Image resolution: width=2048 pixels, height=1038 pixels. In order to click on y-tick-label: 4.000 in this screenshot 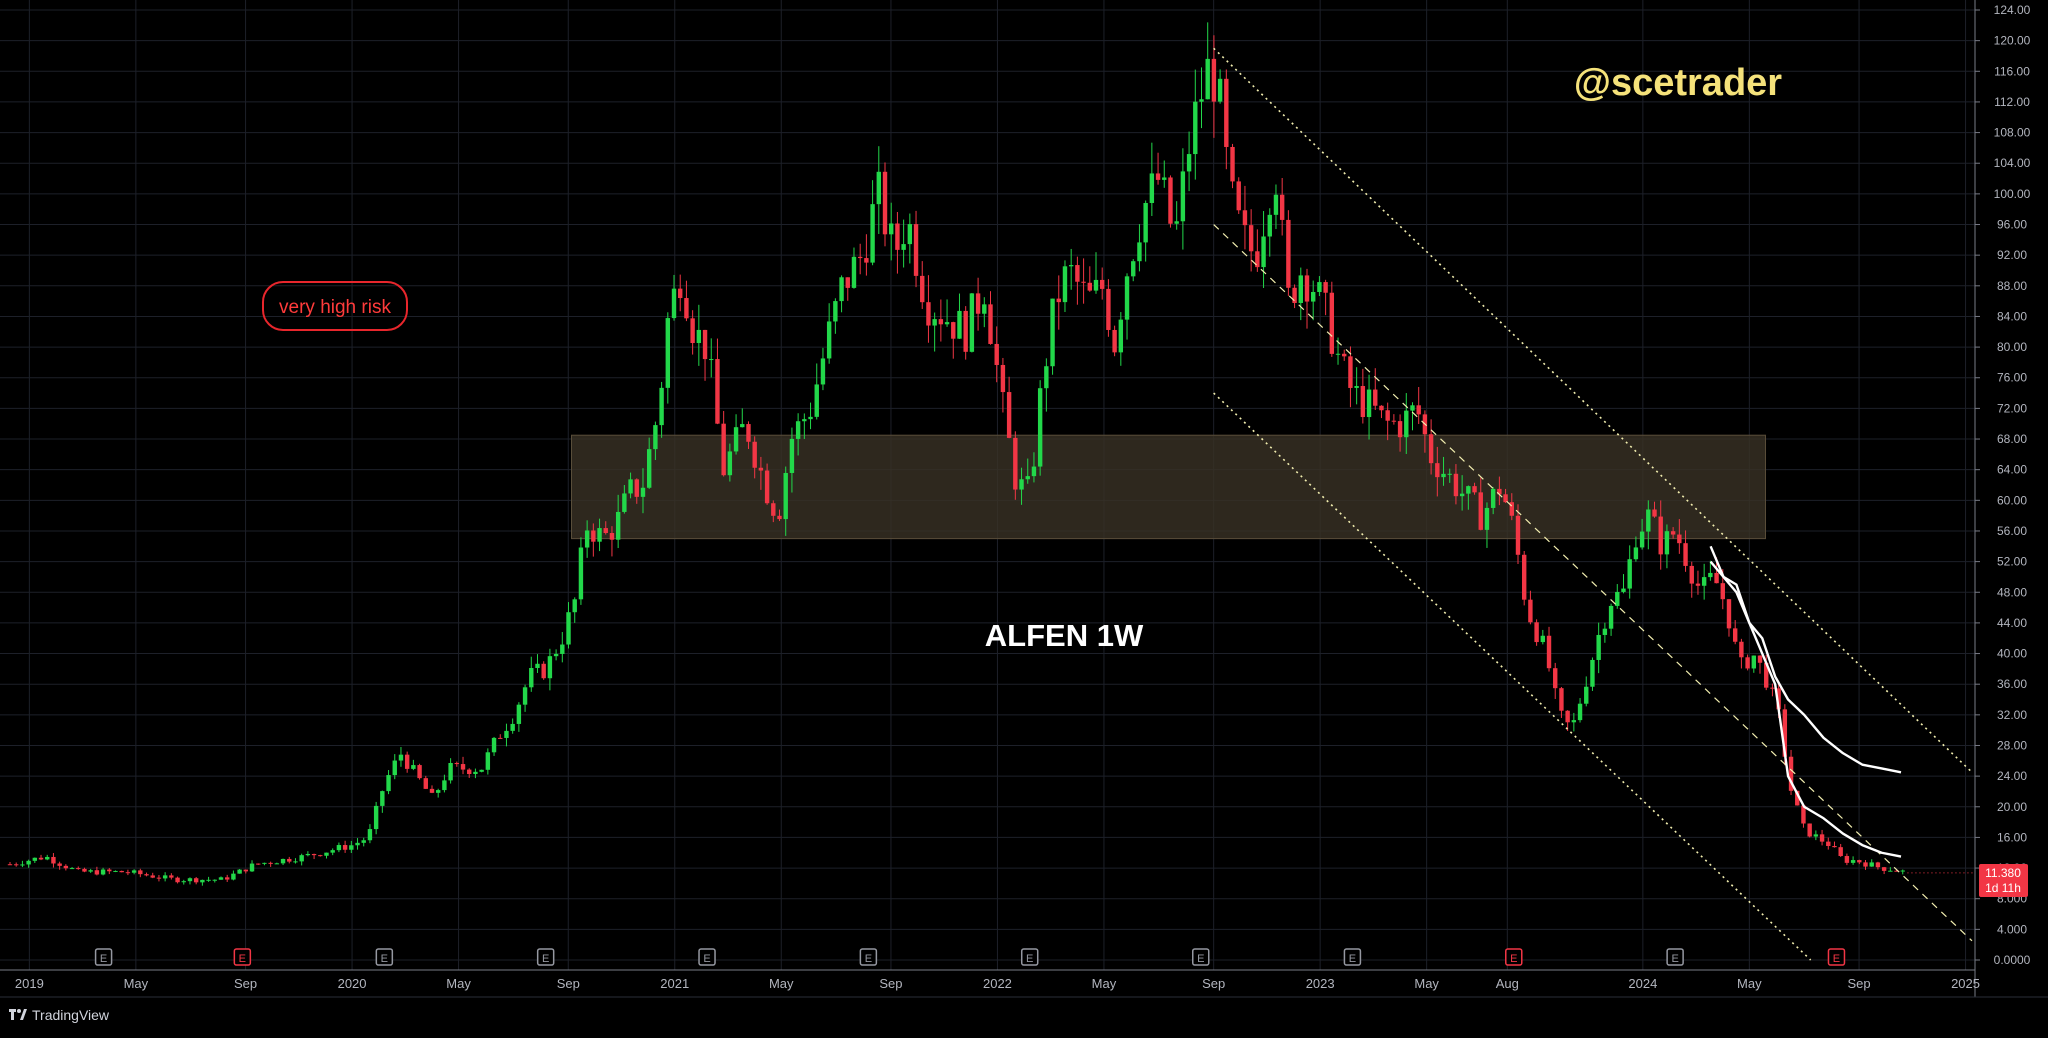, I will do `click(2012, 929)`.